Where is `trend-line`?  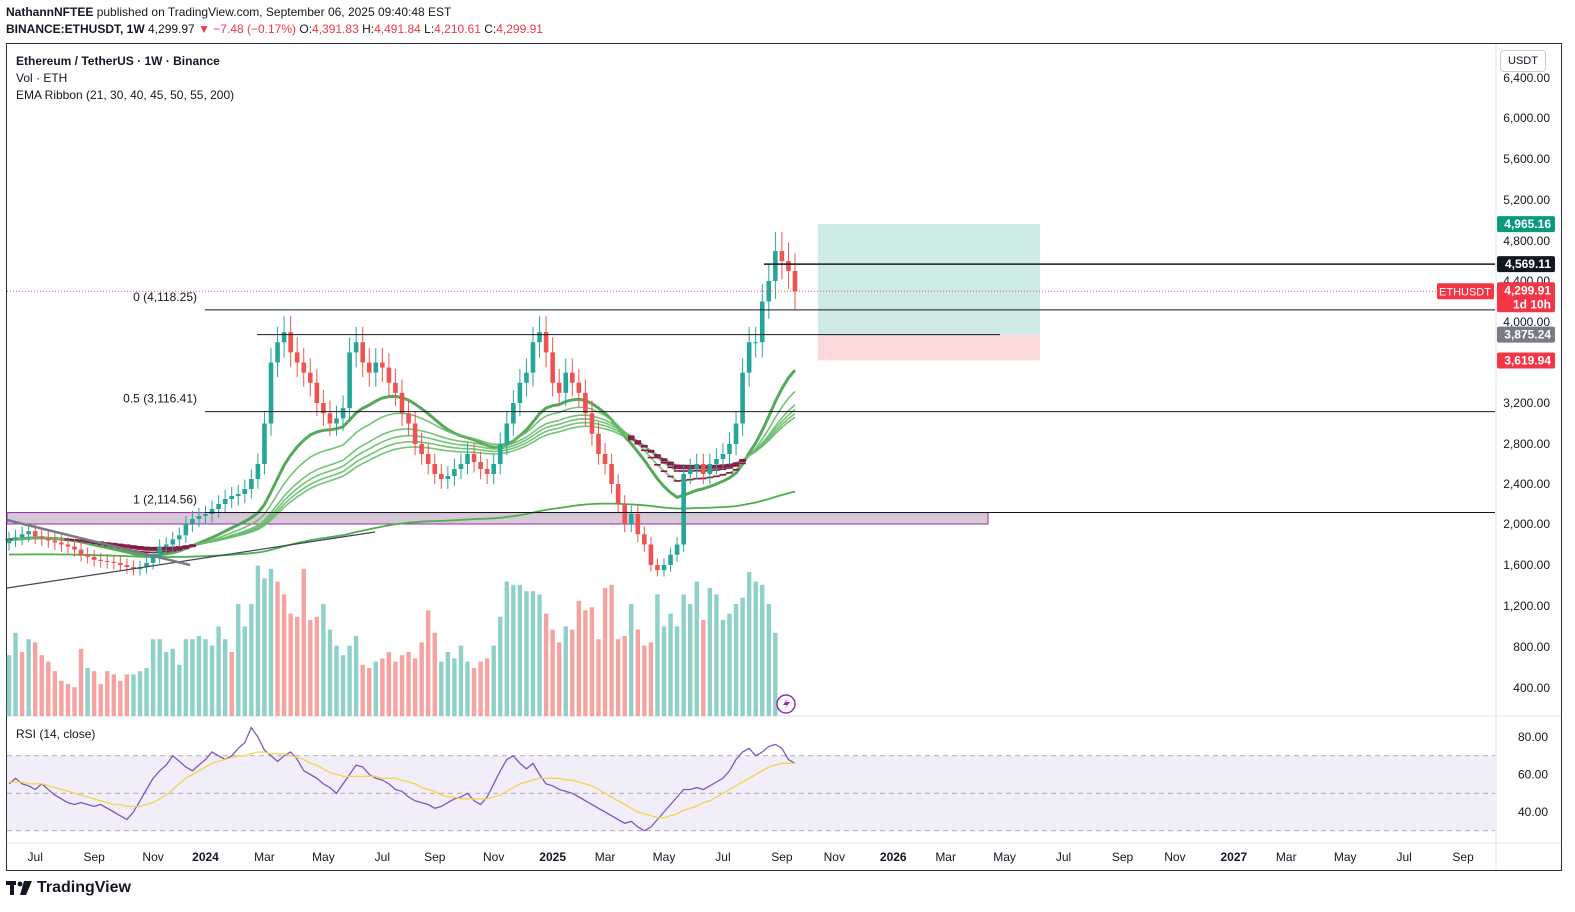 trend-line is located at coordinates (191, 560).